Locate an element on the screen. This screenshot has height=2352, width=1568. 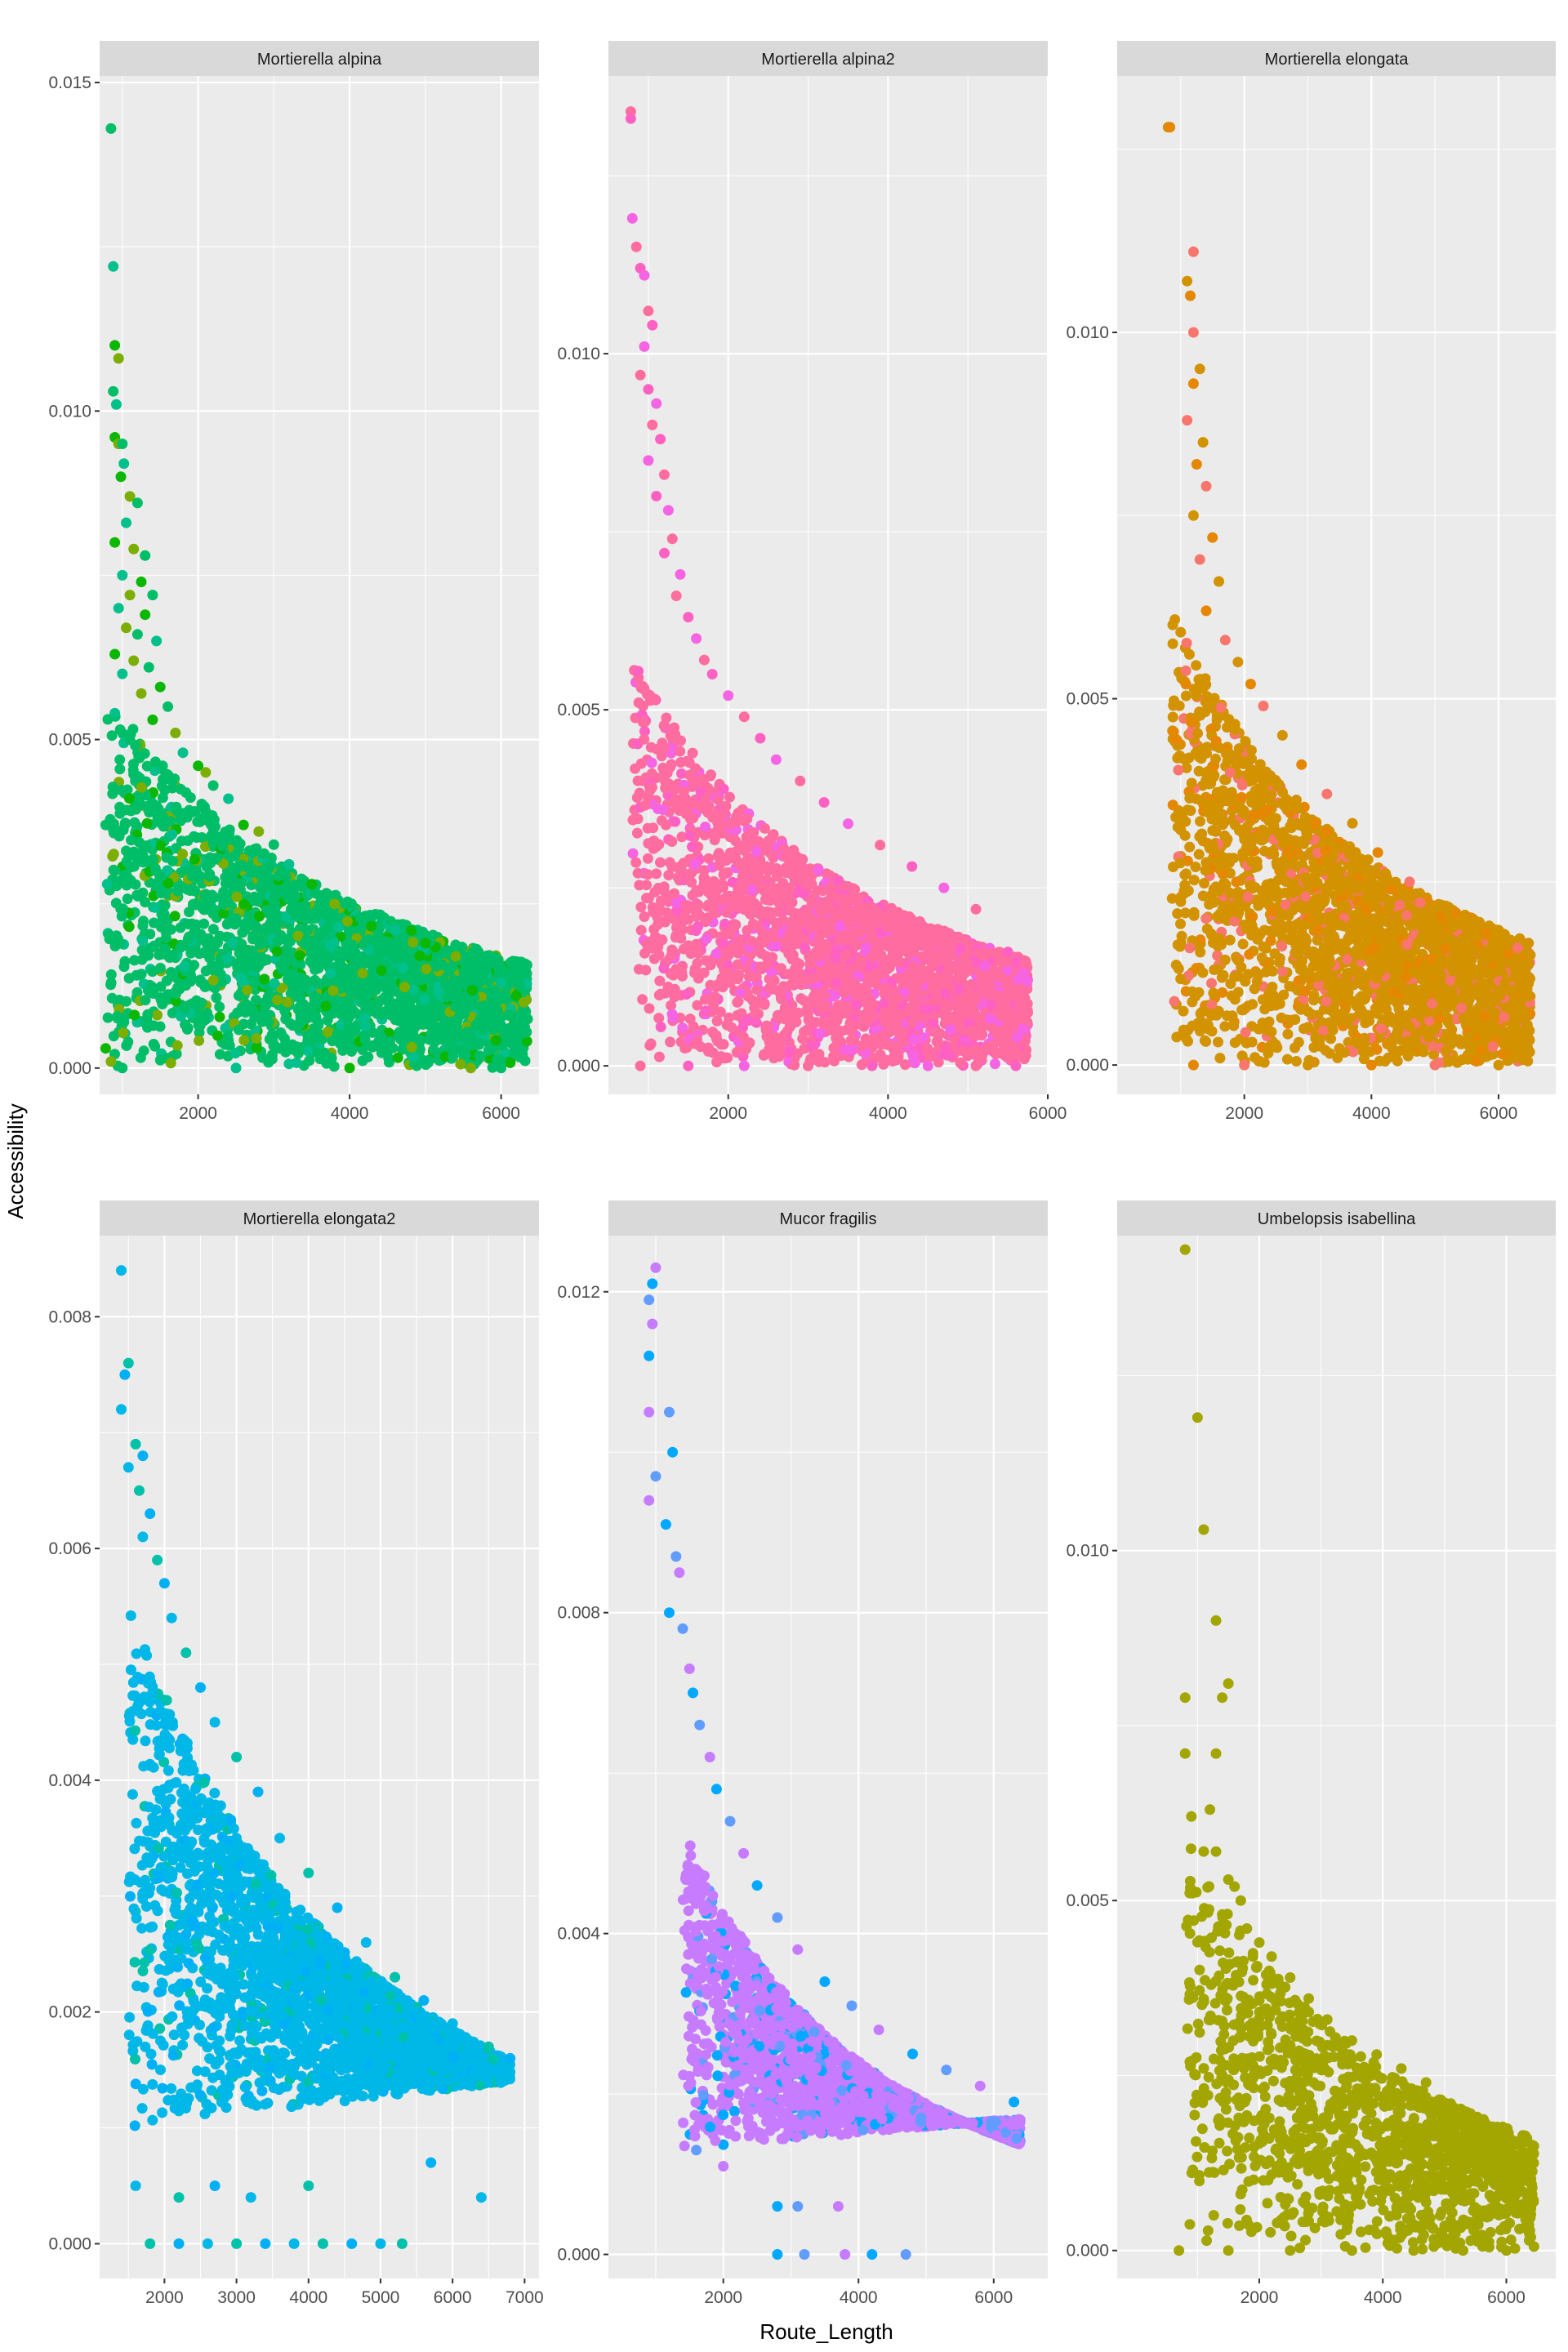
x-tick-label: 6000 is located at coordinates (501, 1113).